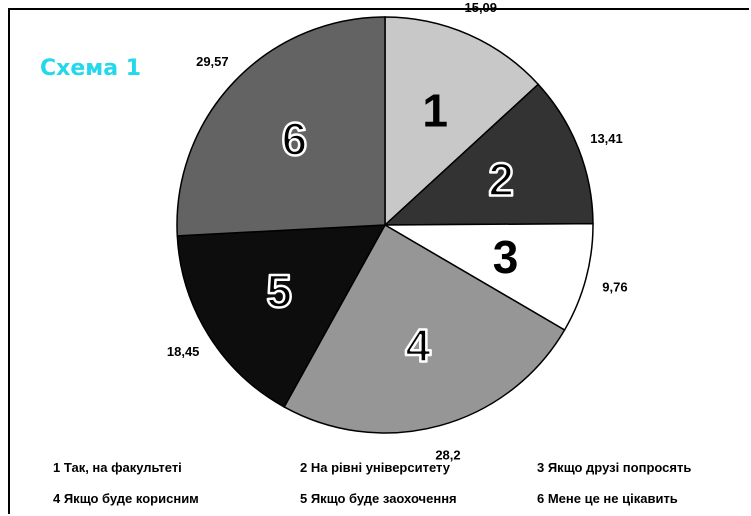 The height and width of the screenshot is (516, 751). Describe the element at coordinates (212, 61) in the screenshot. I see `value-label-6: 29,57` at that location.